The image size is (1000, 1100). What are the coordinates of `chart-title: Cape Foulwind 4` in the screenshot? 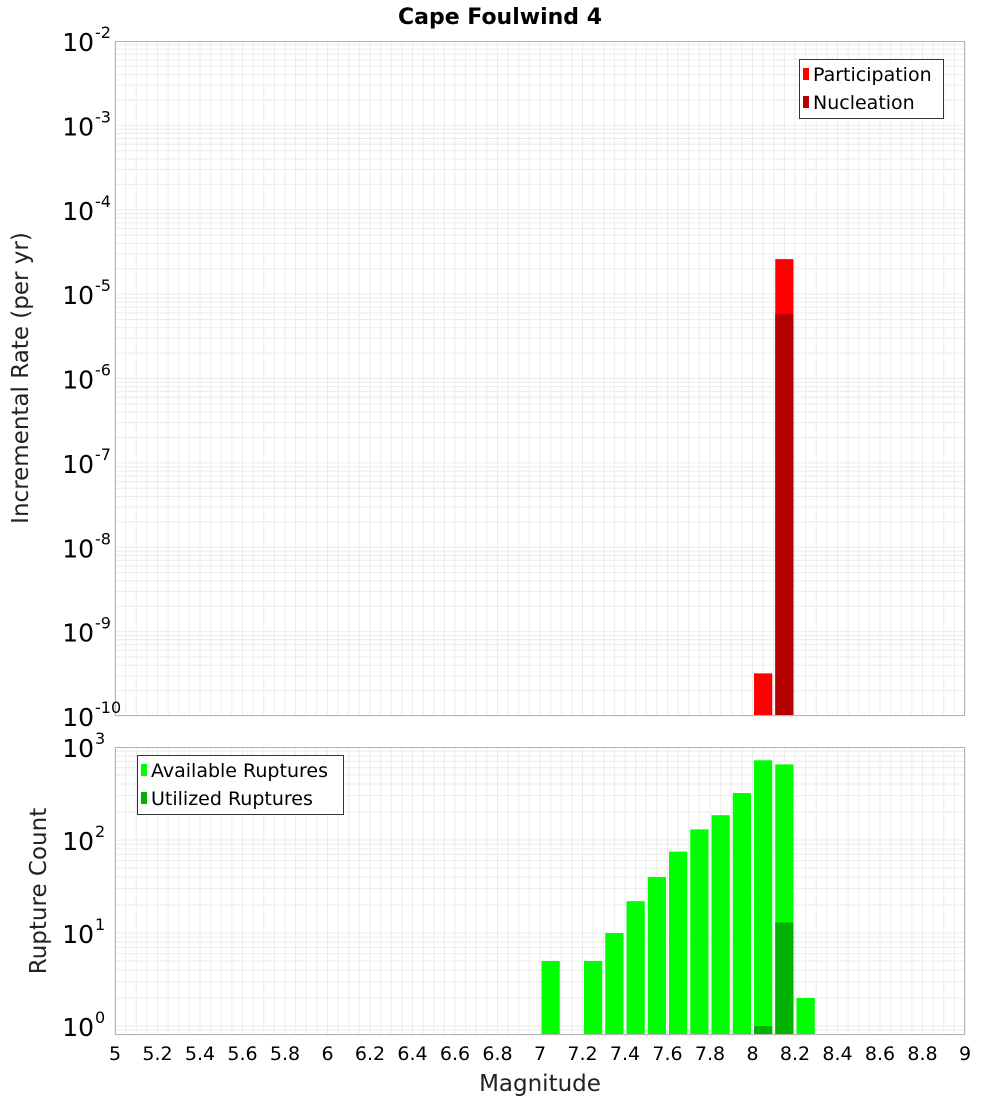 It's located at (500, 17).